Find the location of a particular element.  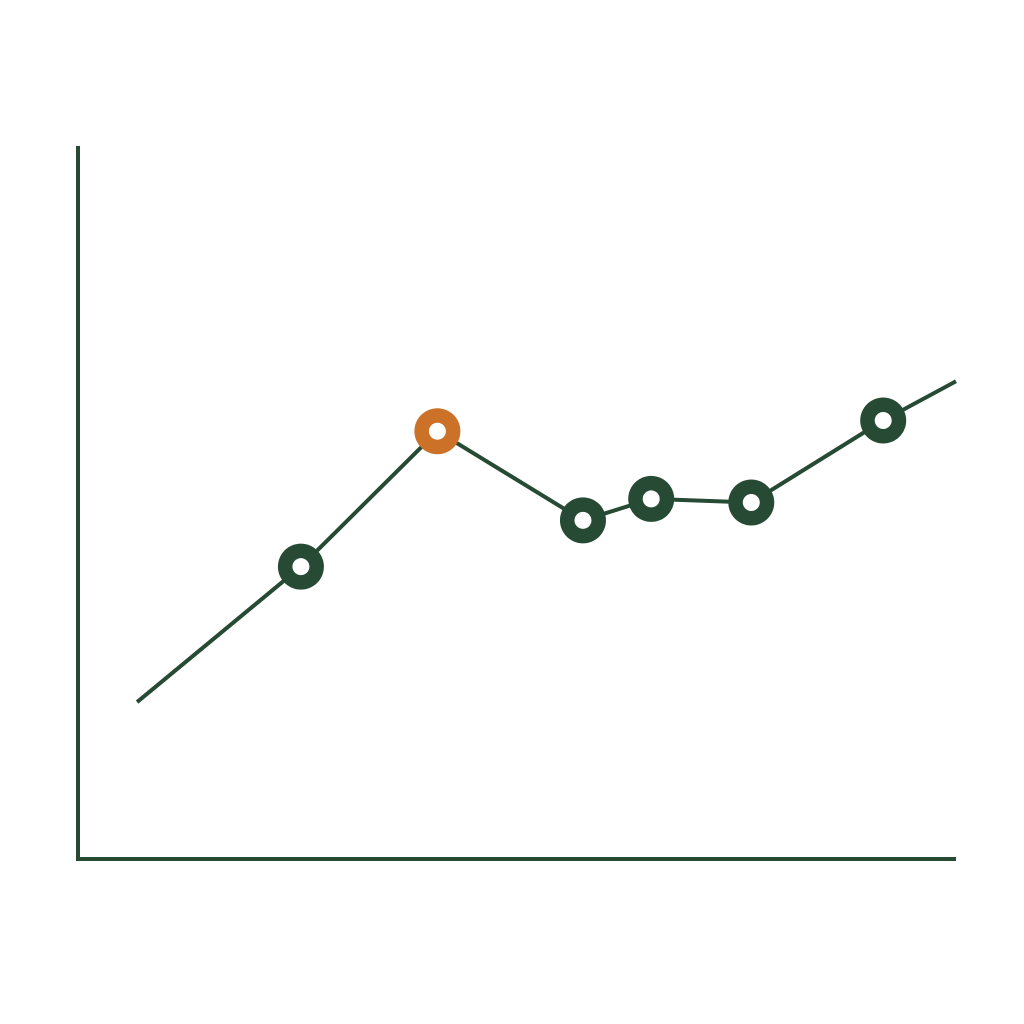

highlighted-data-point is located at coordinates (437, 431).